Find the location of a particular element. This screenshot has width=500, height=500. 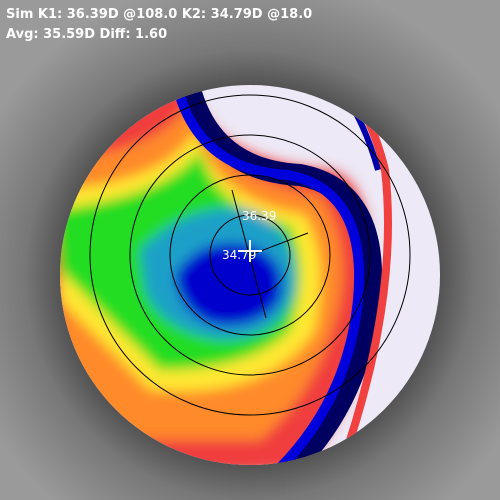

k1-label: 36.39 is located at coordinates (259, 216).